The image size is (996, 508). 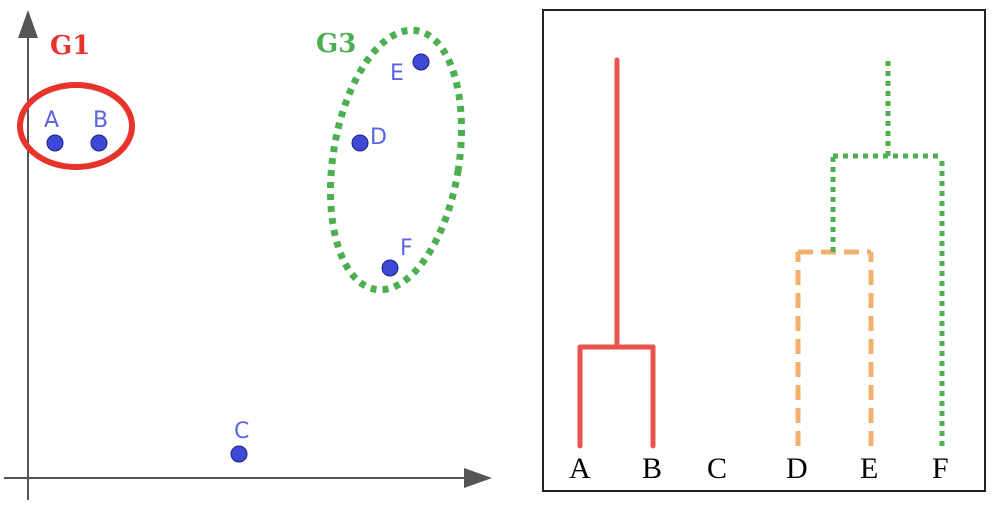 I want to click on point-B: B, so click(x=99, y=130).